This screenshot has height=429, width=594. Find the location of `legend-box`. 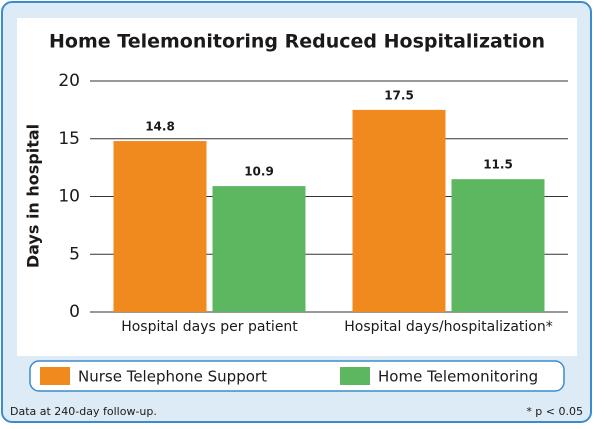

legend-box is located at coordinates (297, 376).